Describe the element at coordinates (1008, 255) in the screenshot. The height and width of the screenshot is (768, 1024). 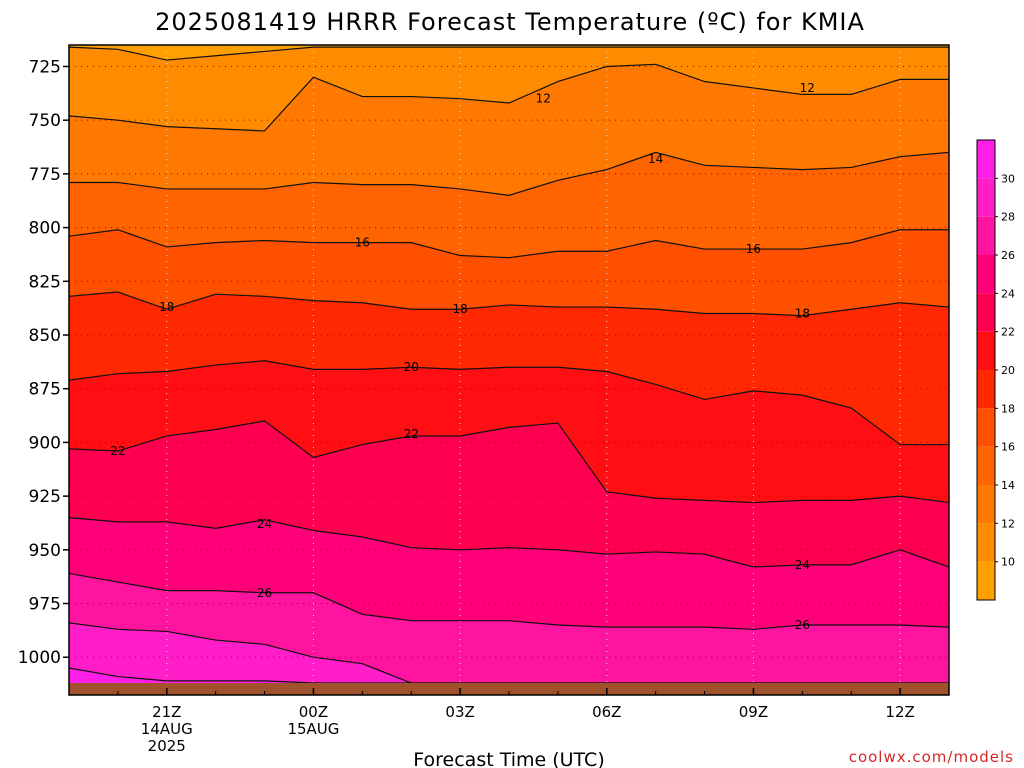
I see `colorbar-label-26: 26` at that location.